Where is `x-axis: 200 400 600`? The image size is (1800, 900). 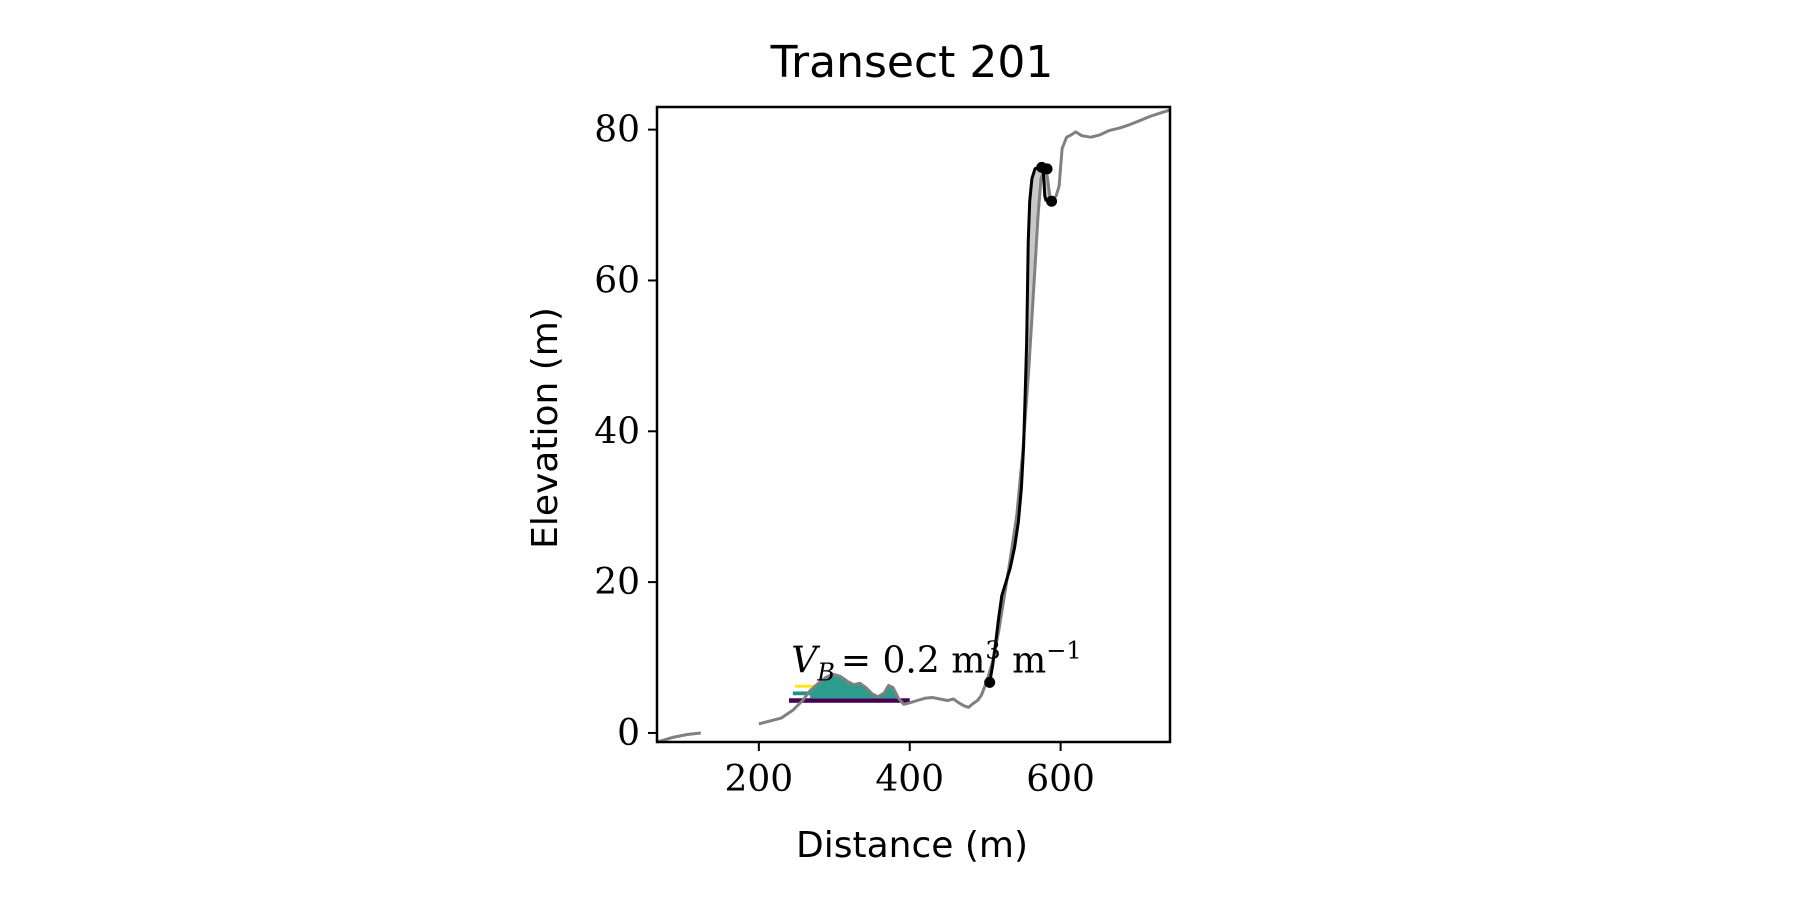 x-axis: 200 400 600 is located at coordinates (909, 771).